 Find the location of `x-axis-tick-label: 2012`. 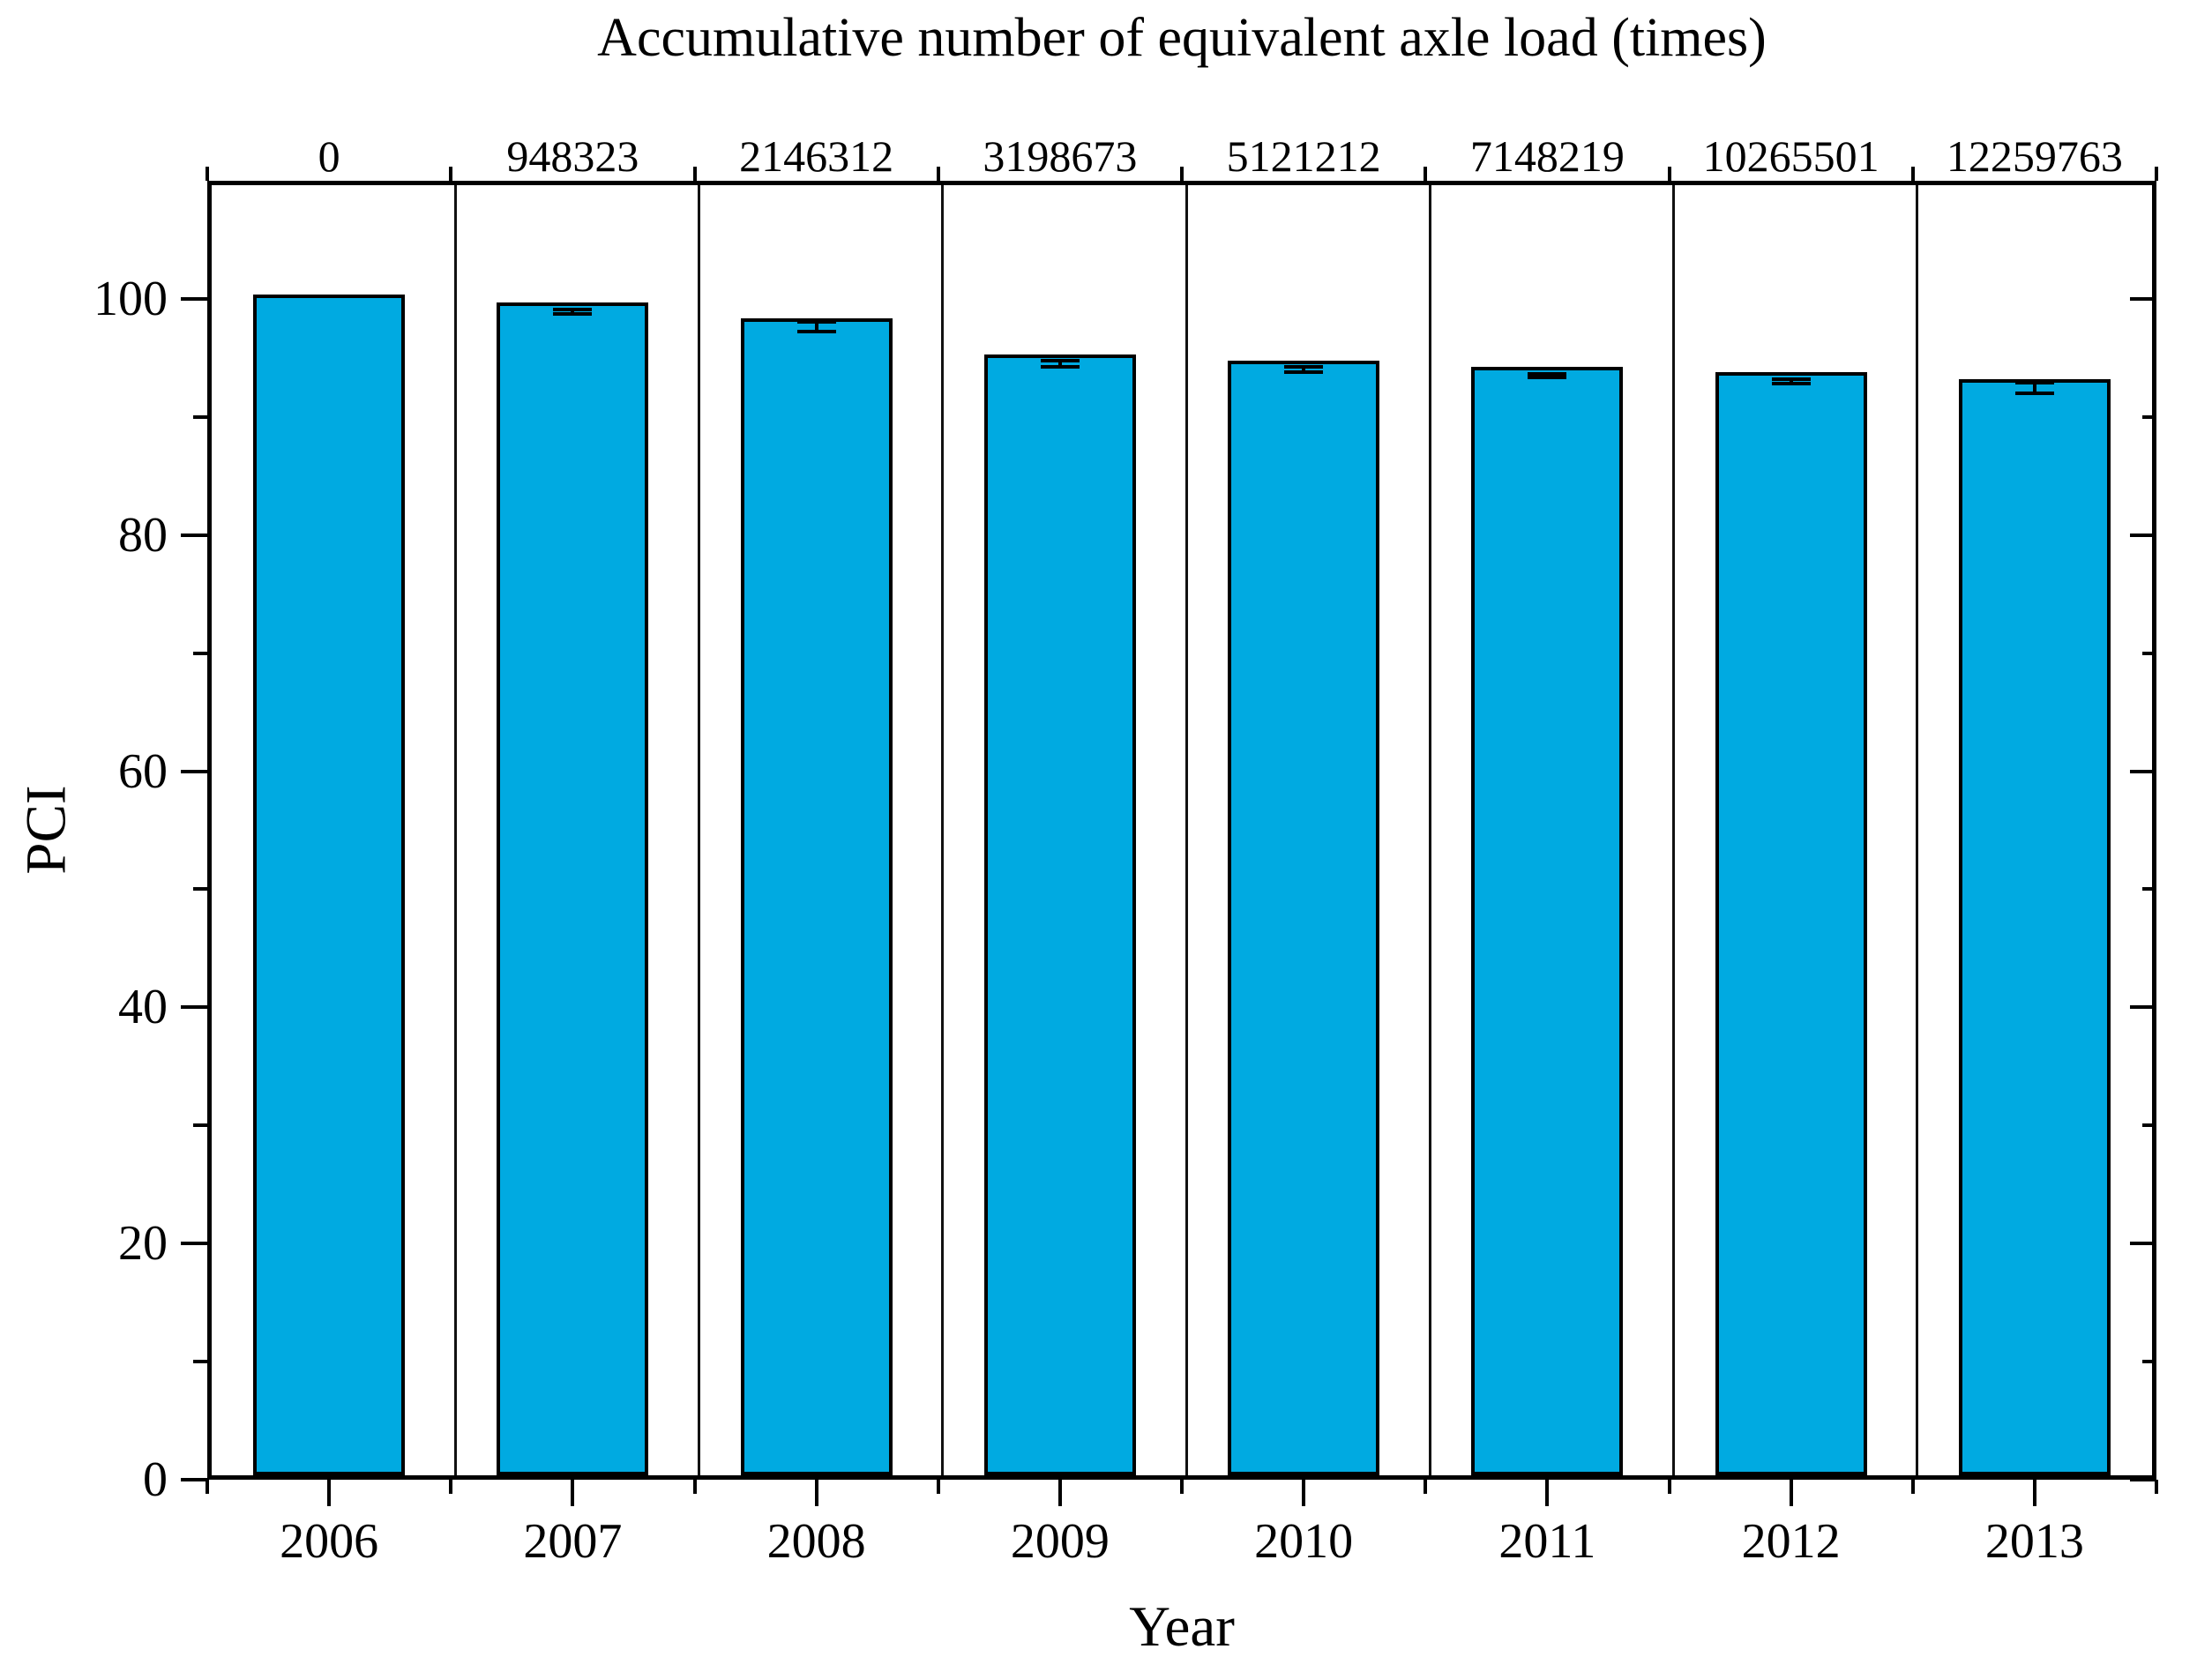

x-axis-tick-label: 2012 is located at coordinates (1791, 1541).